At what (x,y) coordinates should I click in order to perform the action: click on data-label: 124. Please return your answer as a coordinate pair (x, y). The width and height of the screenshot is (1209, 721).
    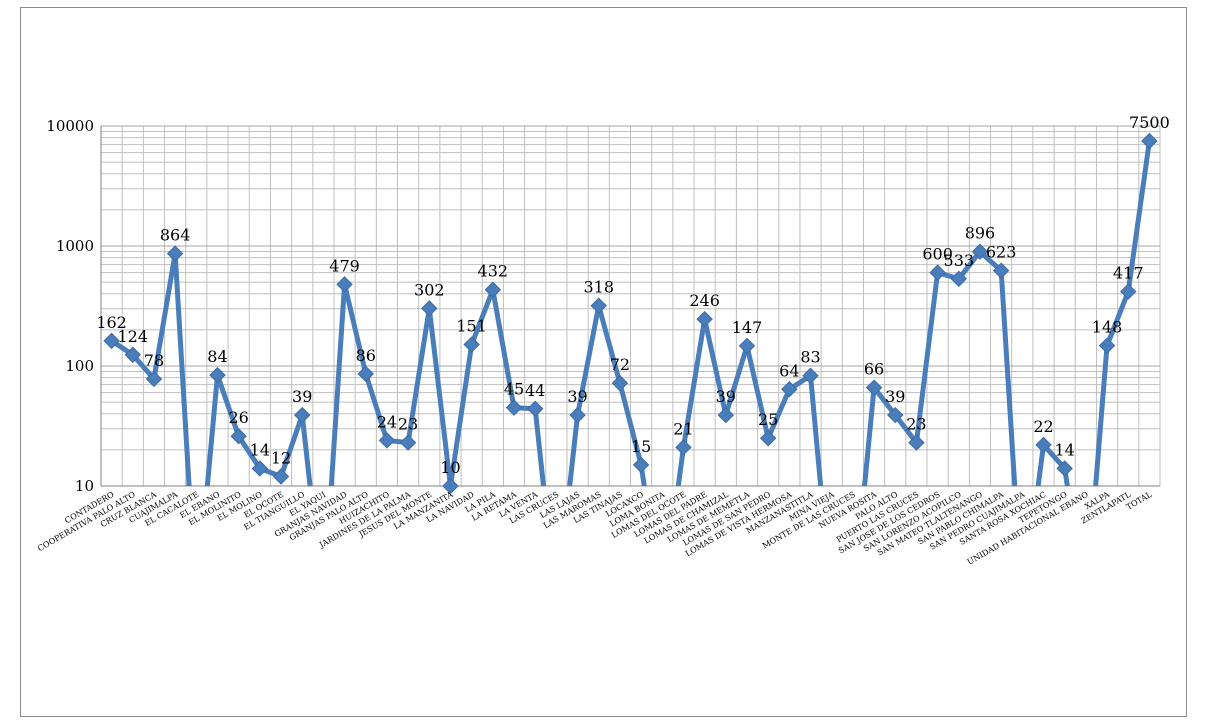
    Looking at the image, I should click on (132, 336).